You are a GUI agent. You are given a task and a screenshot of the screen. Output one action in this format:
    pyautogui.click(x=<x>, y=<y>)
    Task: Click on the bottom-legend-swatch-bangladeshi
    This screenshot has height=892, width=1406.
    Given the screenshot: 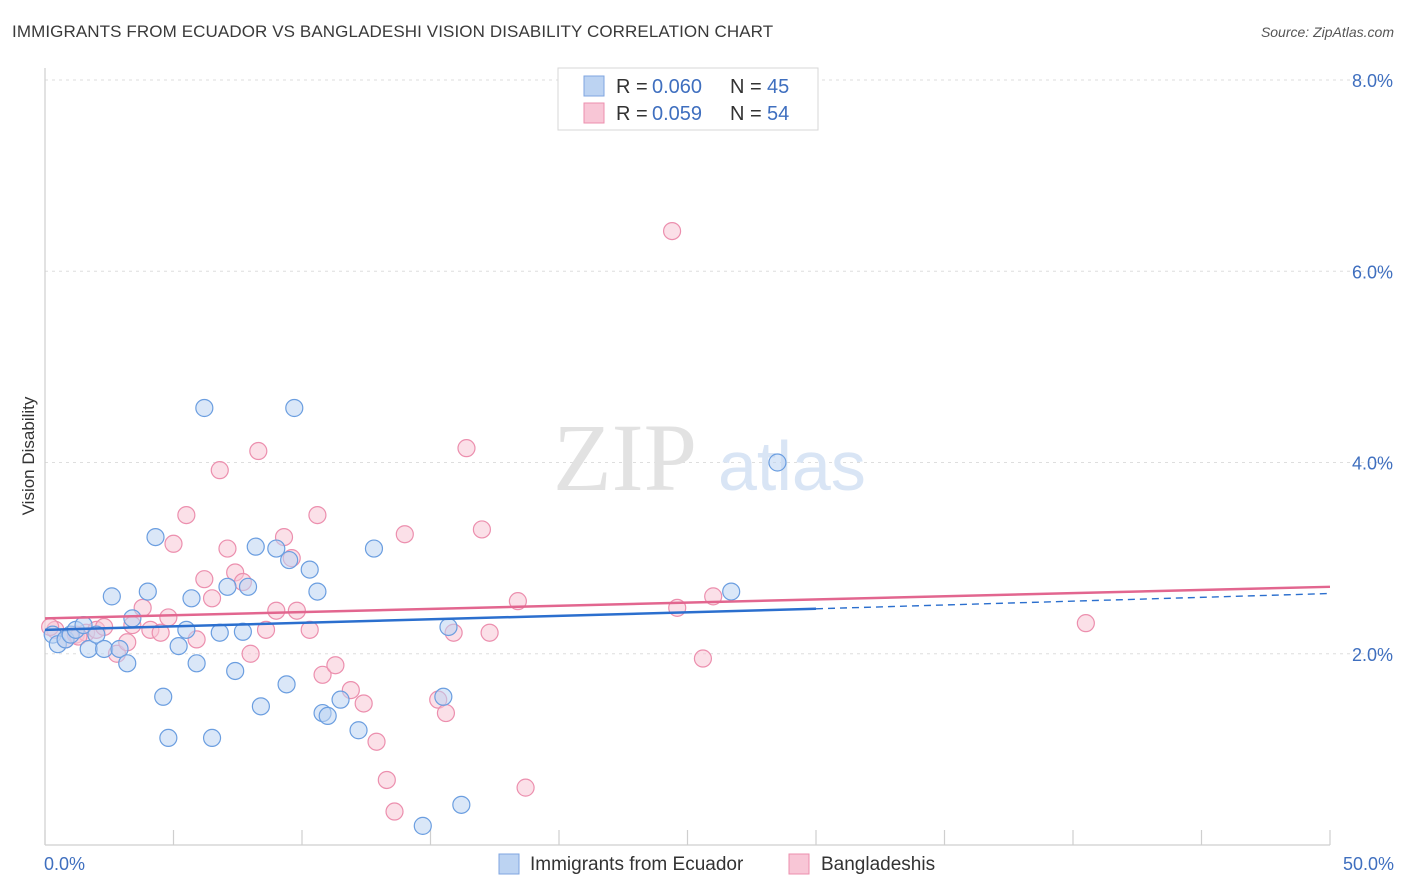 What is the action you would take?
    pyautogui.click(x=799, y=864)
    